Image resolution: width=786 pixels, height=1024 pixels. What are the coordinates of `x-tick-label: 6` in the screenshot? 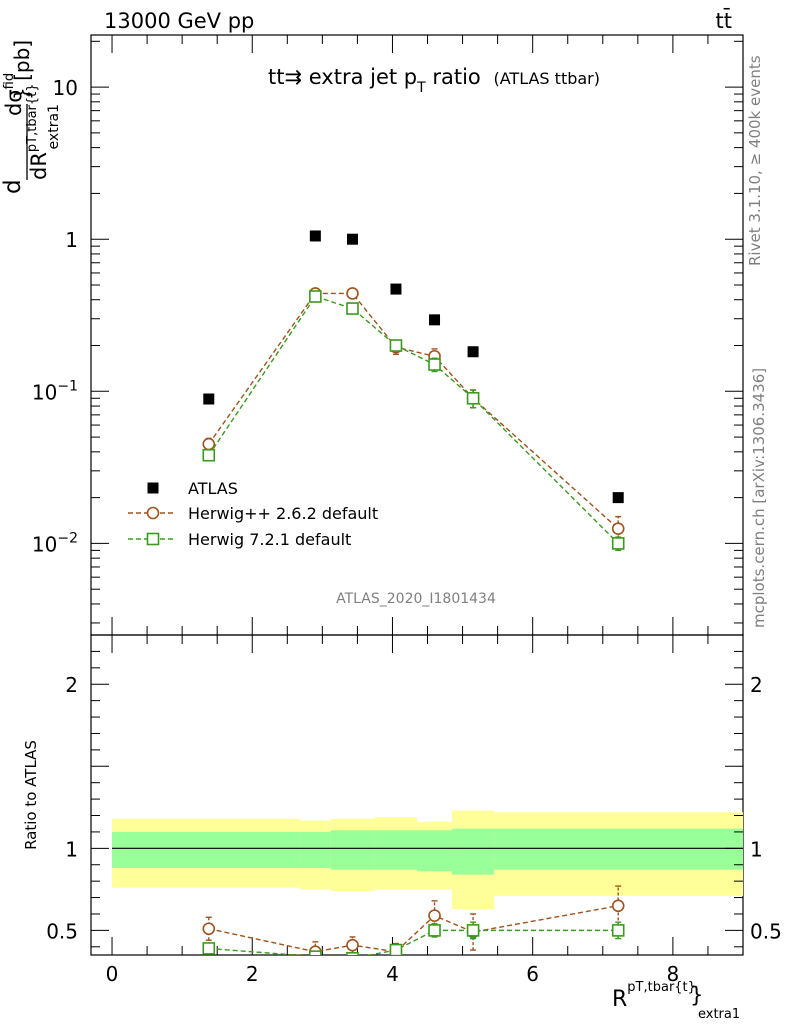 It's located at (532, 974).